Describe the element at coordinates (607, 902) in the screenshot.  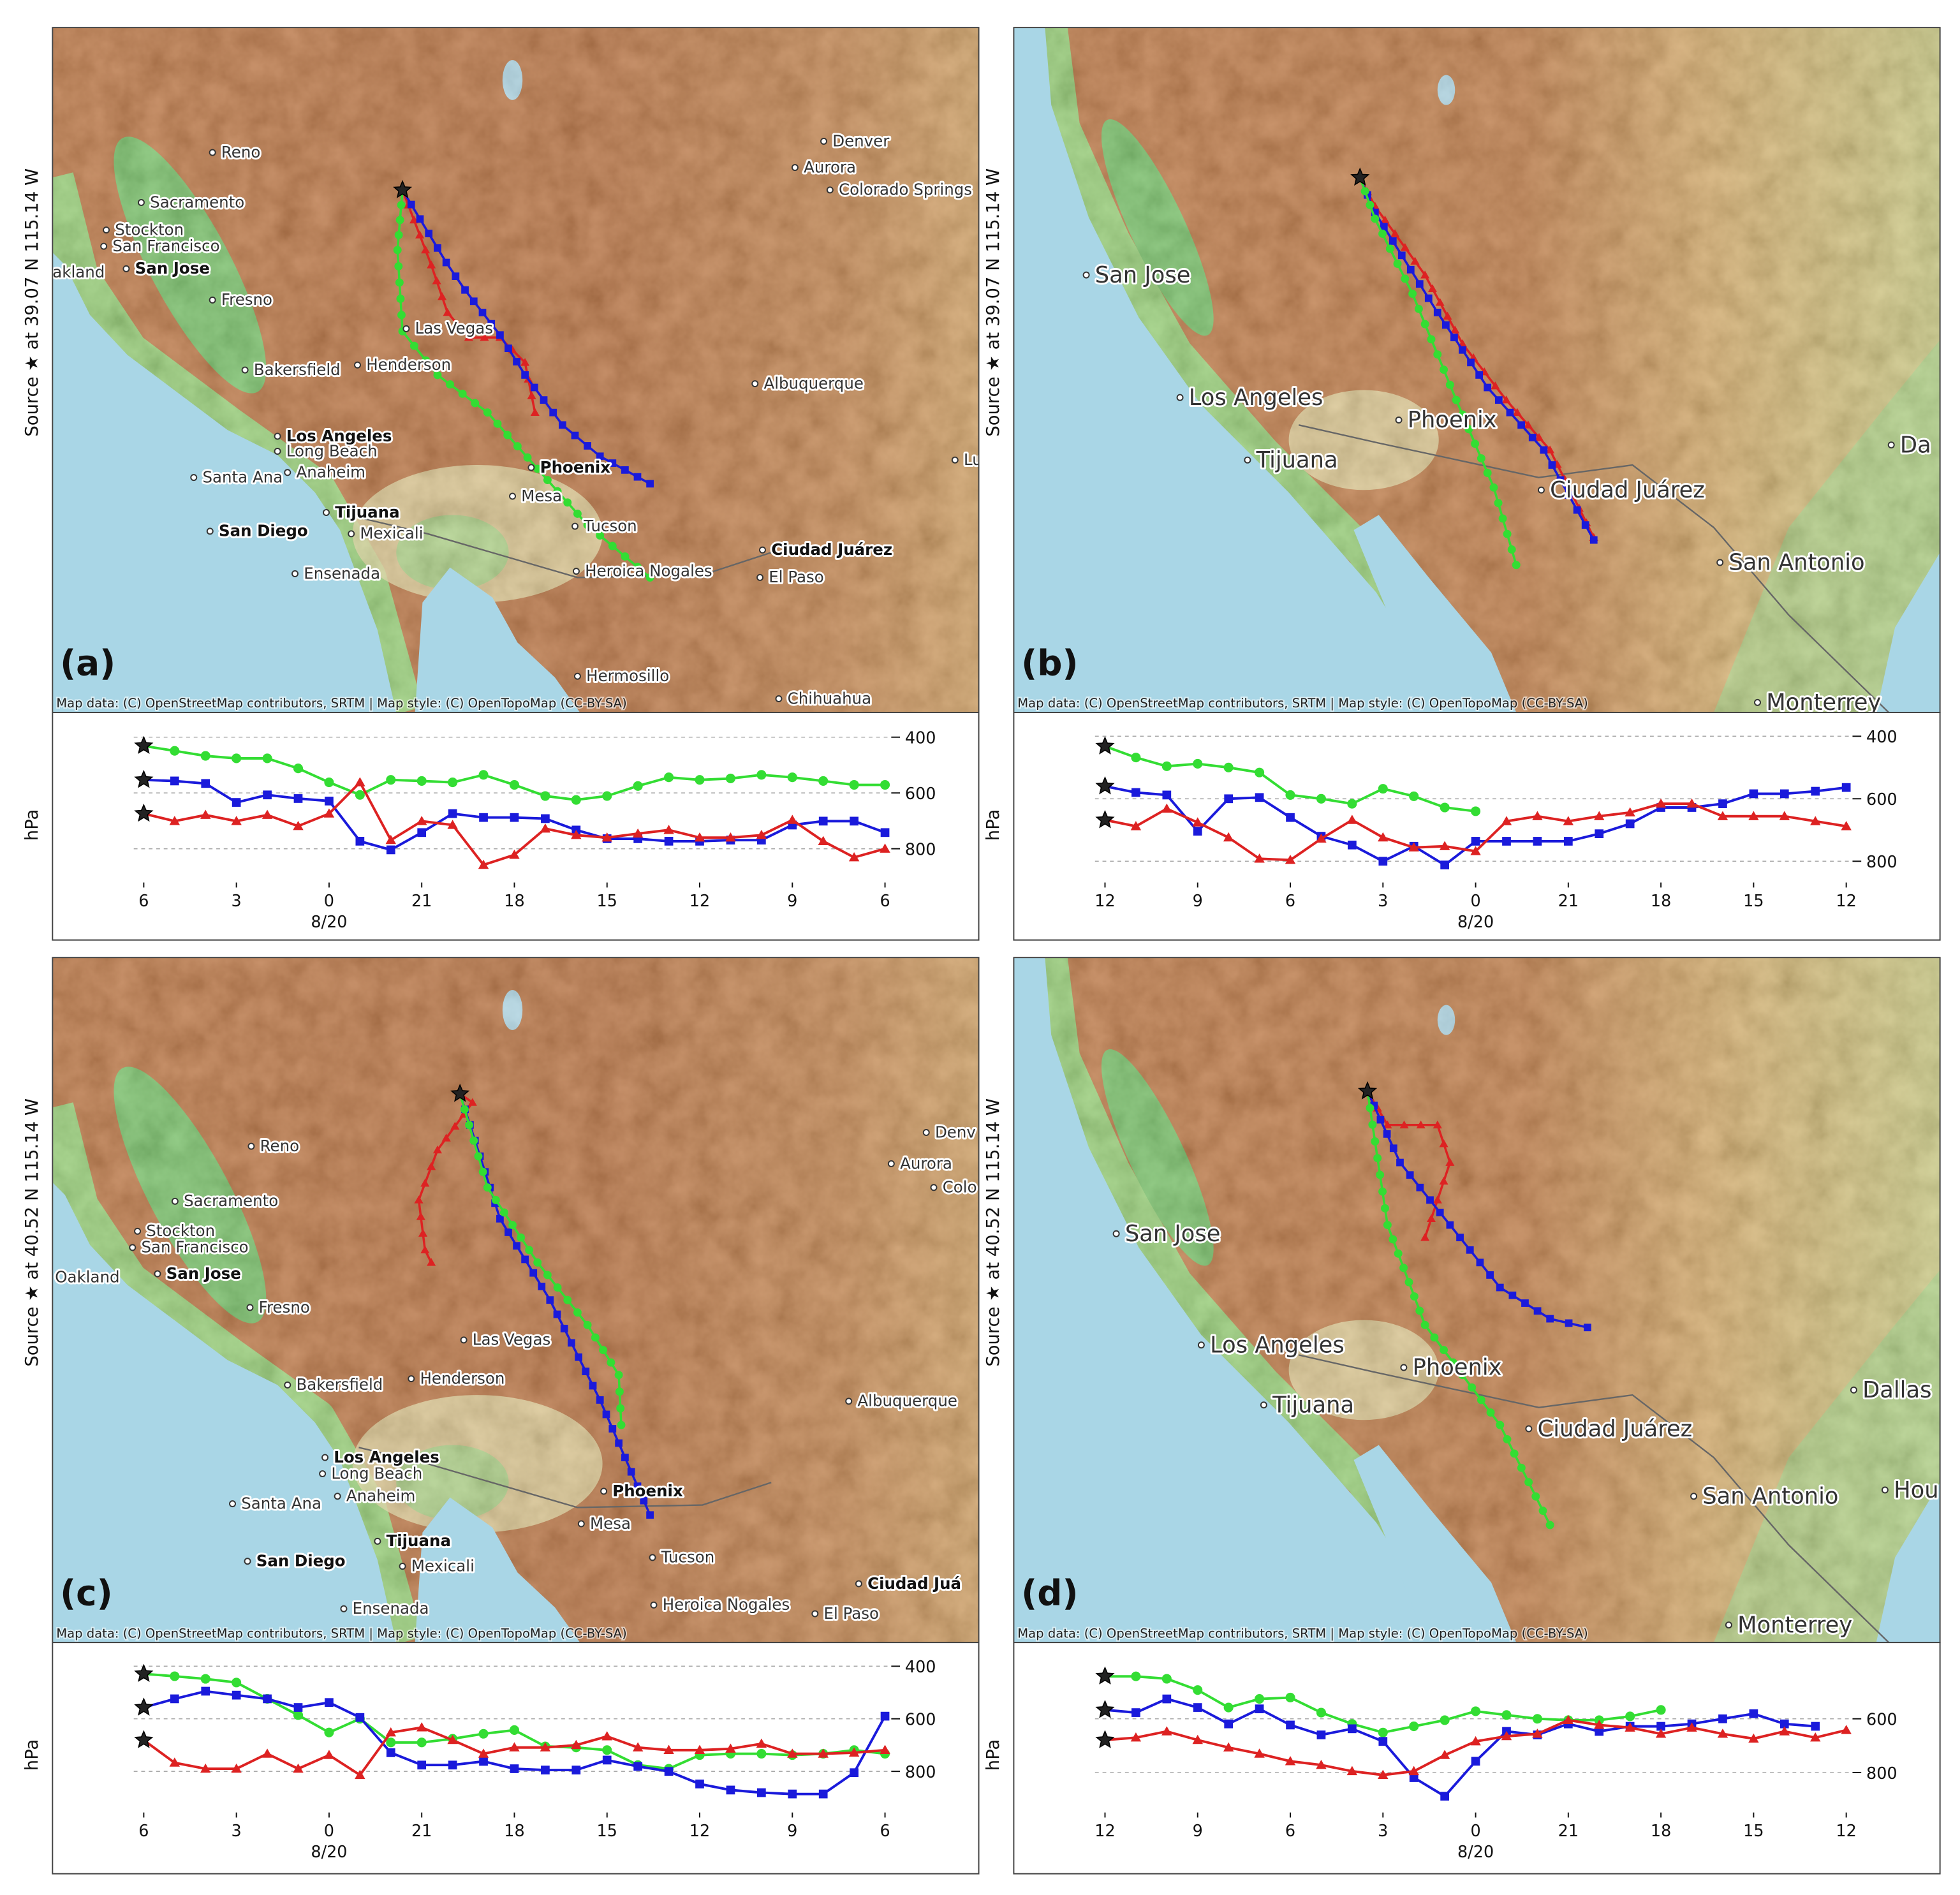
I see `x-tick-label: 15` at that location.